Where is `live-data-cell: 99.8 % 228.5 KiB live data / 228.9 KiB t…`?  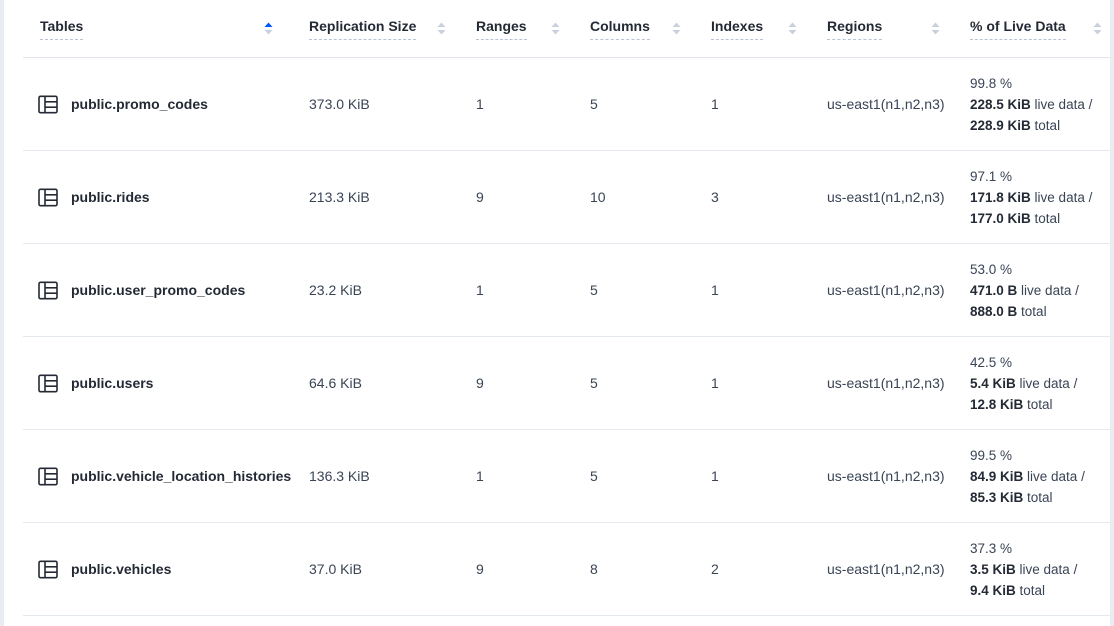
live-data-cell: 99.8 % 228.5 KiB live data / 228.9 KiB t… is located at coordinates (1040, 104).